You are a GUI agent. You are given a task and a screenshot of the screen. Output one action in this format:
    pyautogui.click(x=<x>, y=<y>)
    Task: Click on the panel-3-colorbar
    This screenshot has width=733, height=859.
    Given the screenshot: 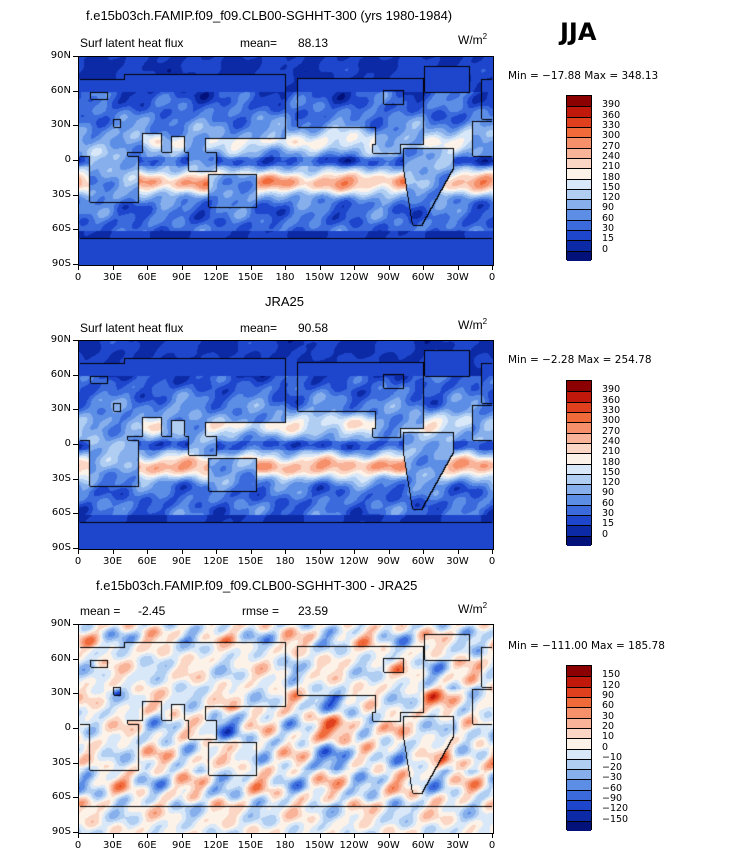 What is the action you would take?
    pyautogui.click(x=579, y=748)
    